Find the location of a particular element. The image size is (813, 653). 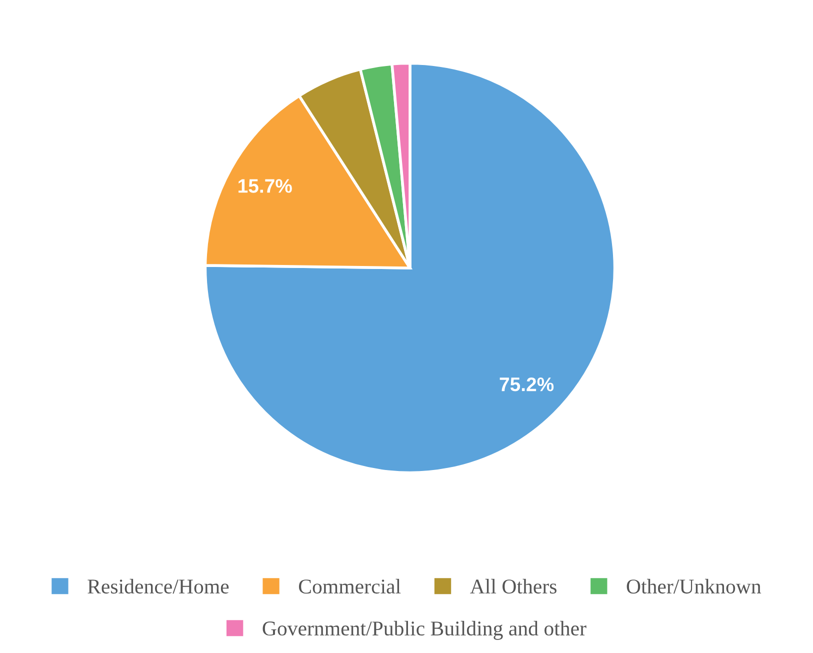

legend-label: Commercial is located at coordinates (349, 586).